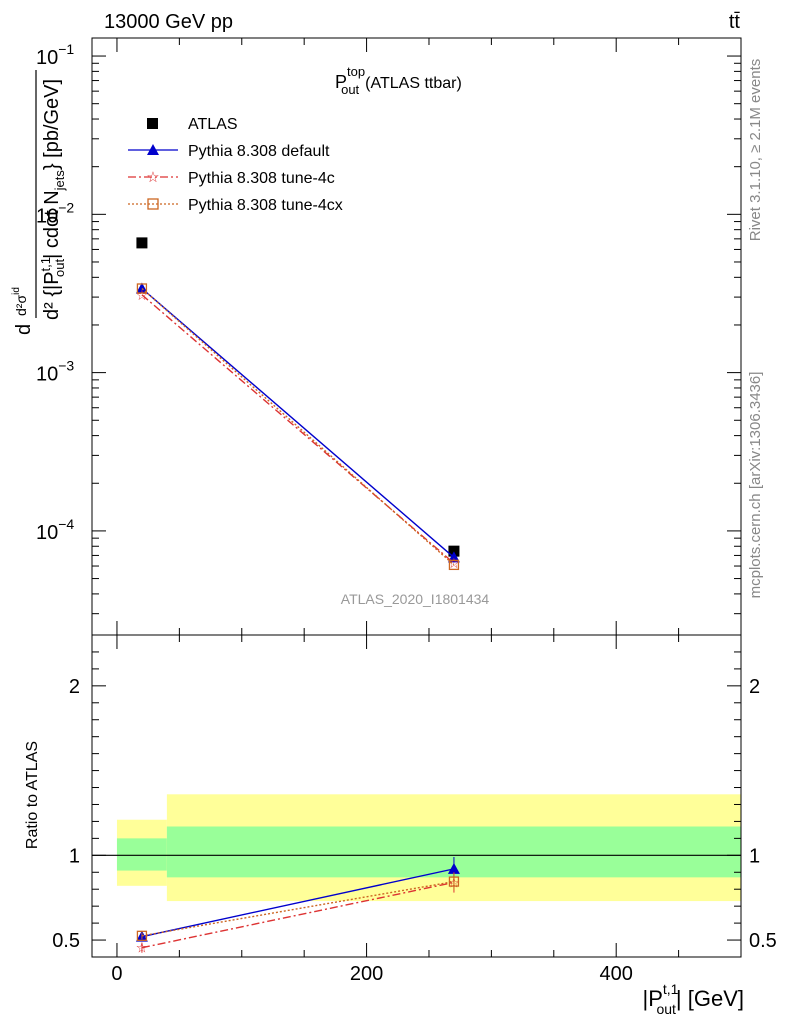 This screenshot has width=786, height=1024. Describe the element at coordinates (671, 989) in the screenshot. I see `ratio-xlabel-sup: t,1` at that location.